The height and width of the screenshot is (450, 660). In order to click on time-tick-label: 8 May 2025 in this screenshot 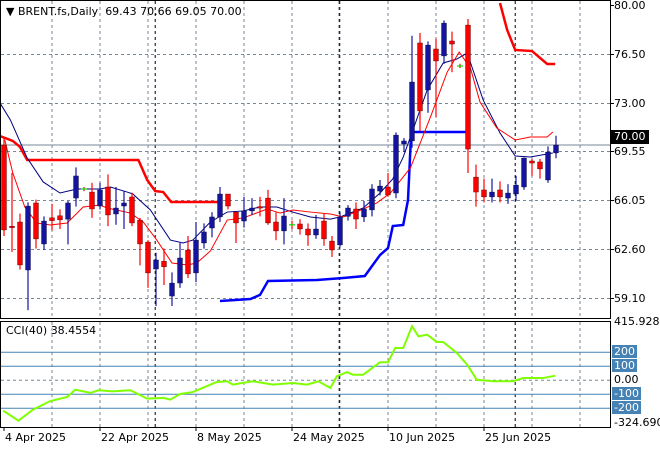, I will do `click(229, 437)`.